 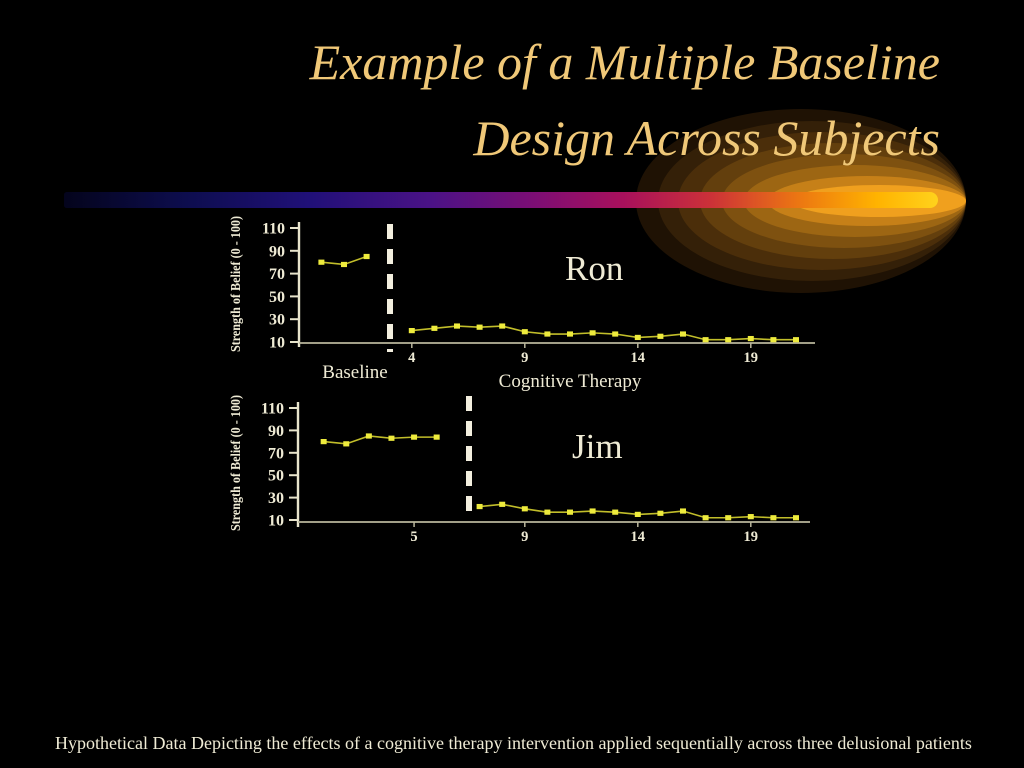 What do you see at coordinates (706, 138) in the screenshot?
I see `slide-title-line2: Design Across Subjects` at bounding box center [706, 138].